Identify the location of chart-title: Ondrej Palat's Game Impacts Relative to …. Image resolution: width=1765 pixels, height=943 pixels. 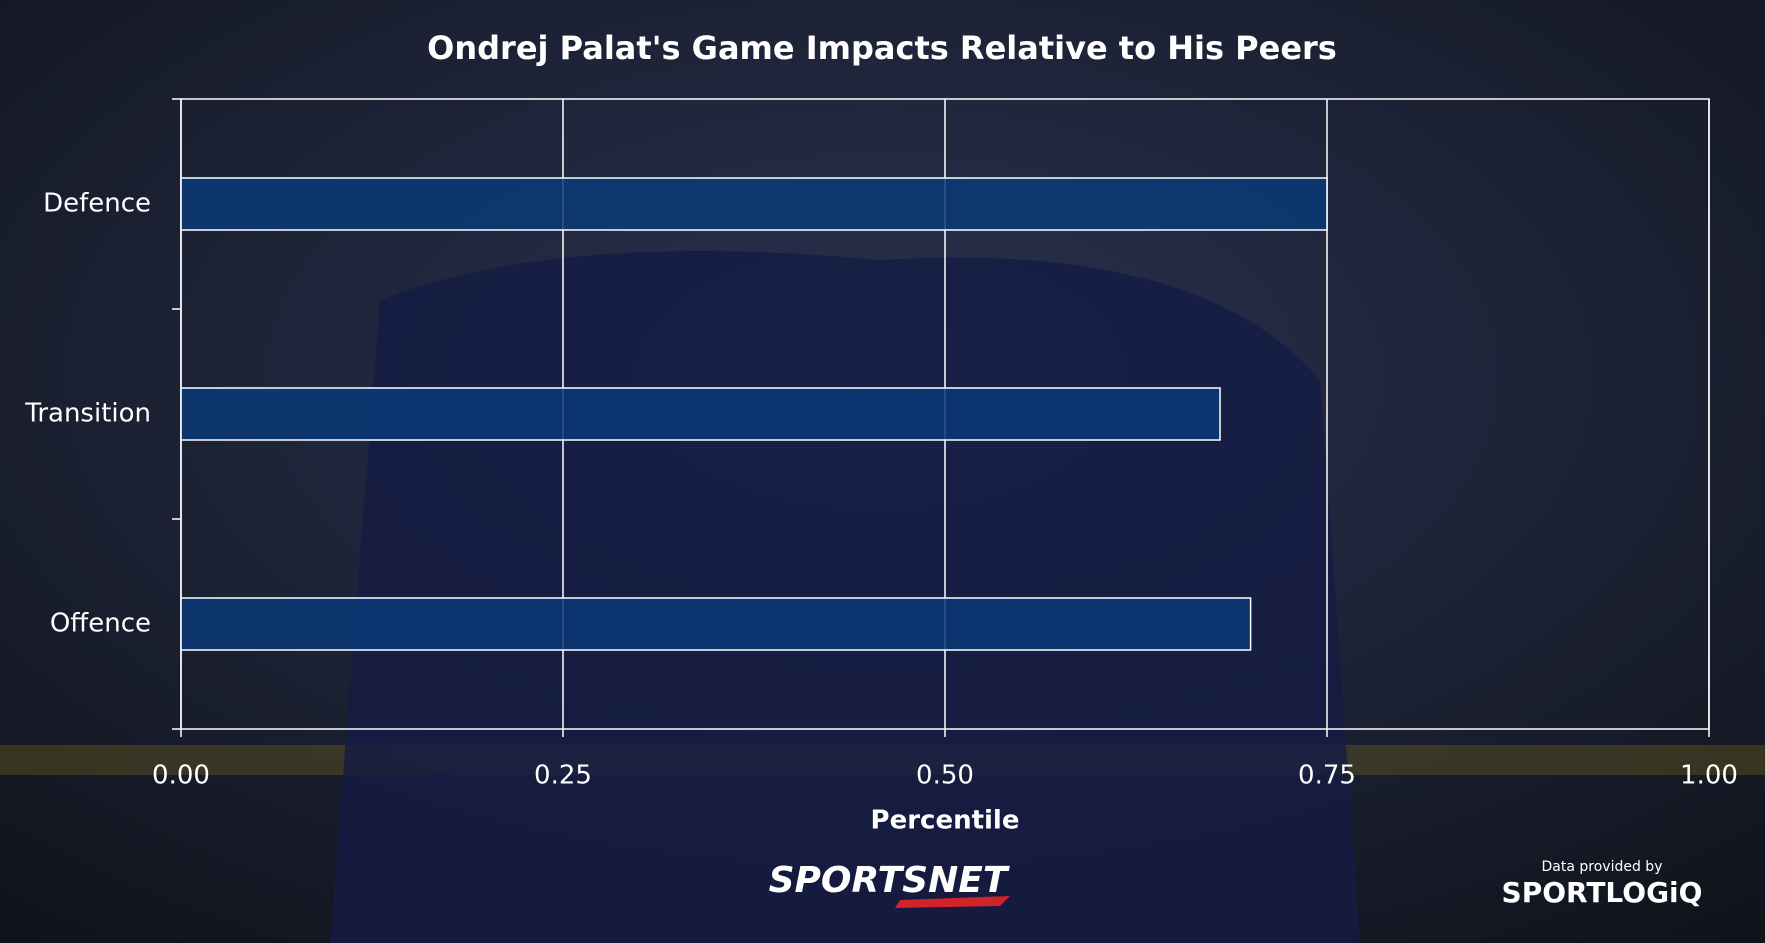
(882, 48).